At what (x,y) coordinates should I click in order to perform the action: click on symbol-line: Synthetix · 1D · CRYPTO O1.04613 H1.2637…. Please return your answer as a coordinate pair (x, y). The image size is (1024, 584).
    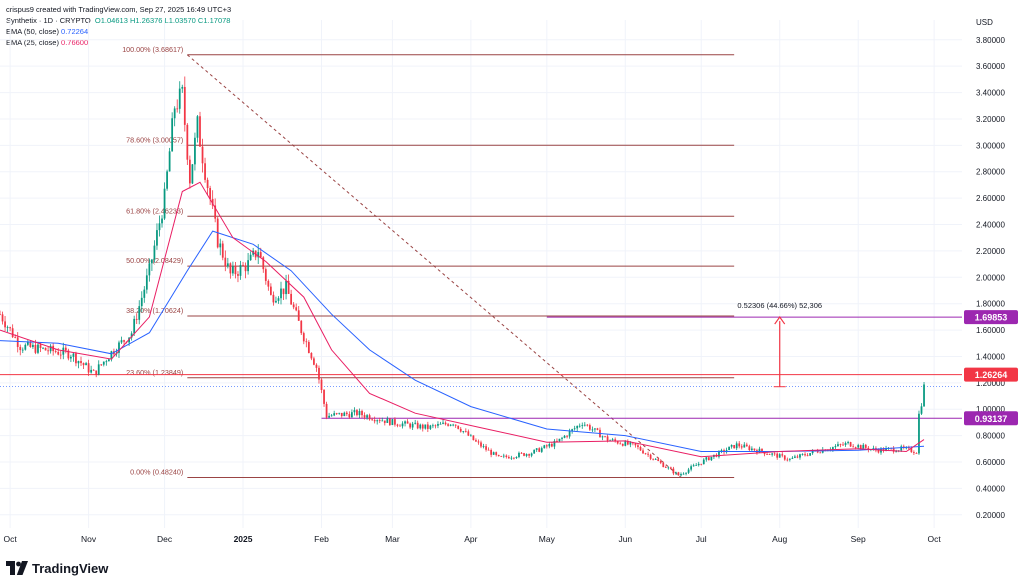
    Looking at the image, I should click on (118, 20).